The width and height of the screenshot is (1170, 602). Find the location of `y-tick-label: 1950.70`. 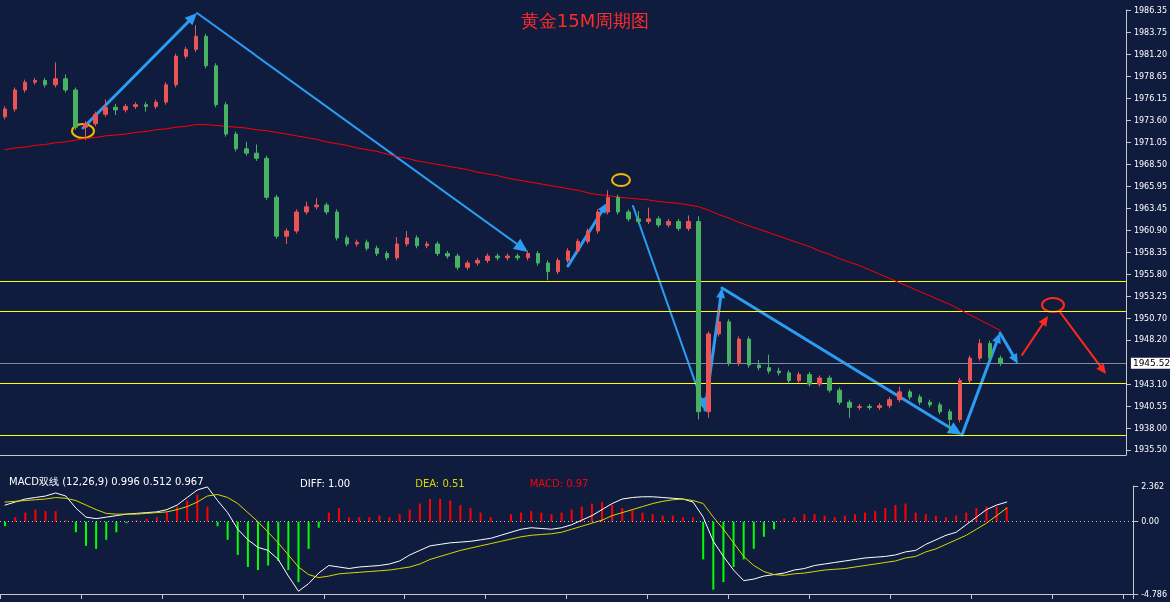

y-tick-label: 1950.70 is located at coordinates (1150, 318).